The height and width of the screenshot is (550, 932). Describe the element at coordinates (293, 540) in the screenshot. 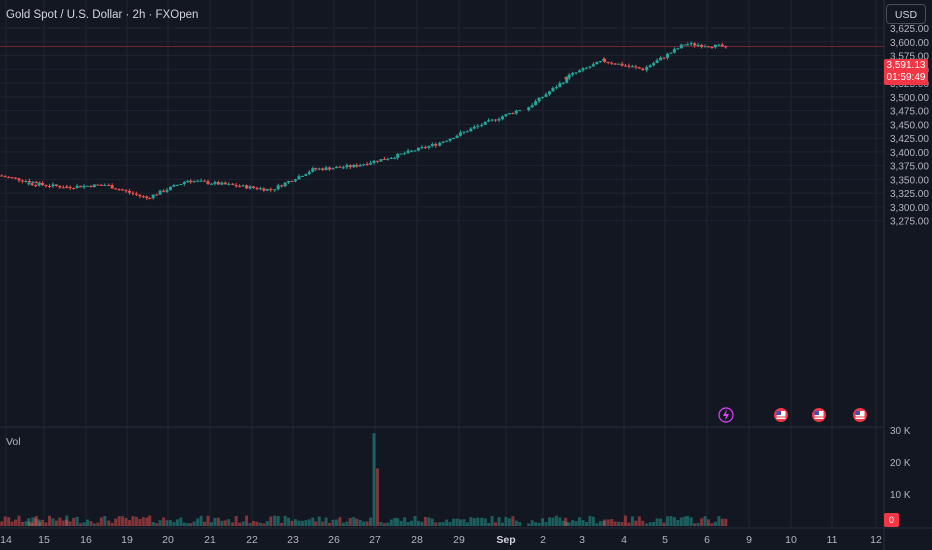

I see `time-tick-label: 23` at that location.